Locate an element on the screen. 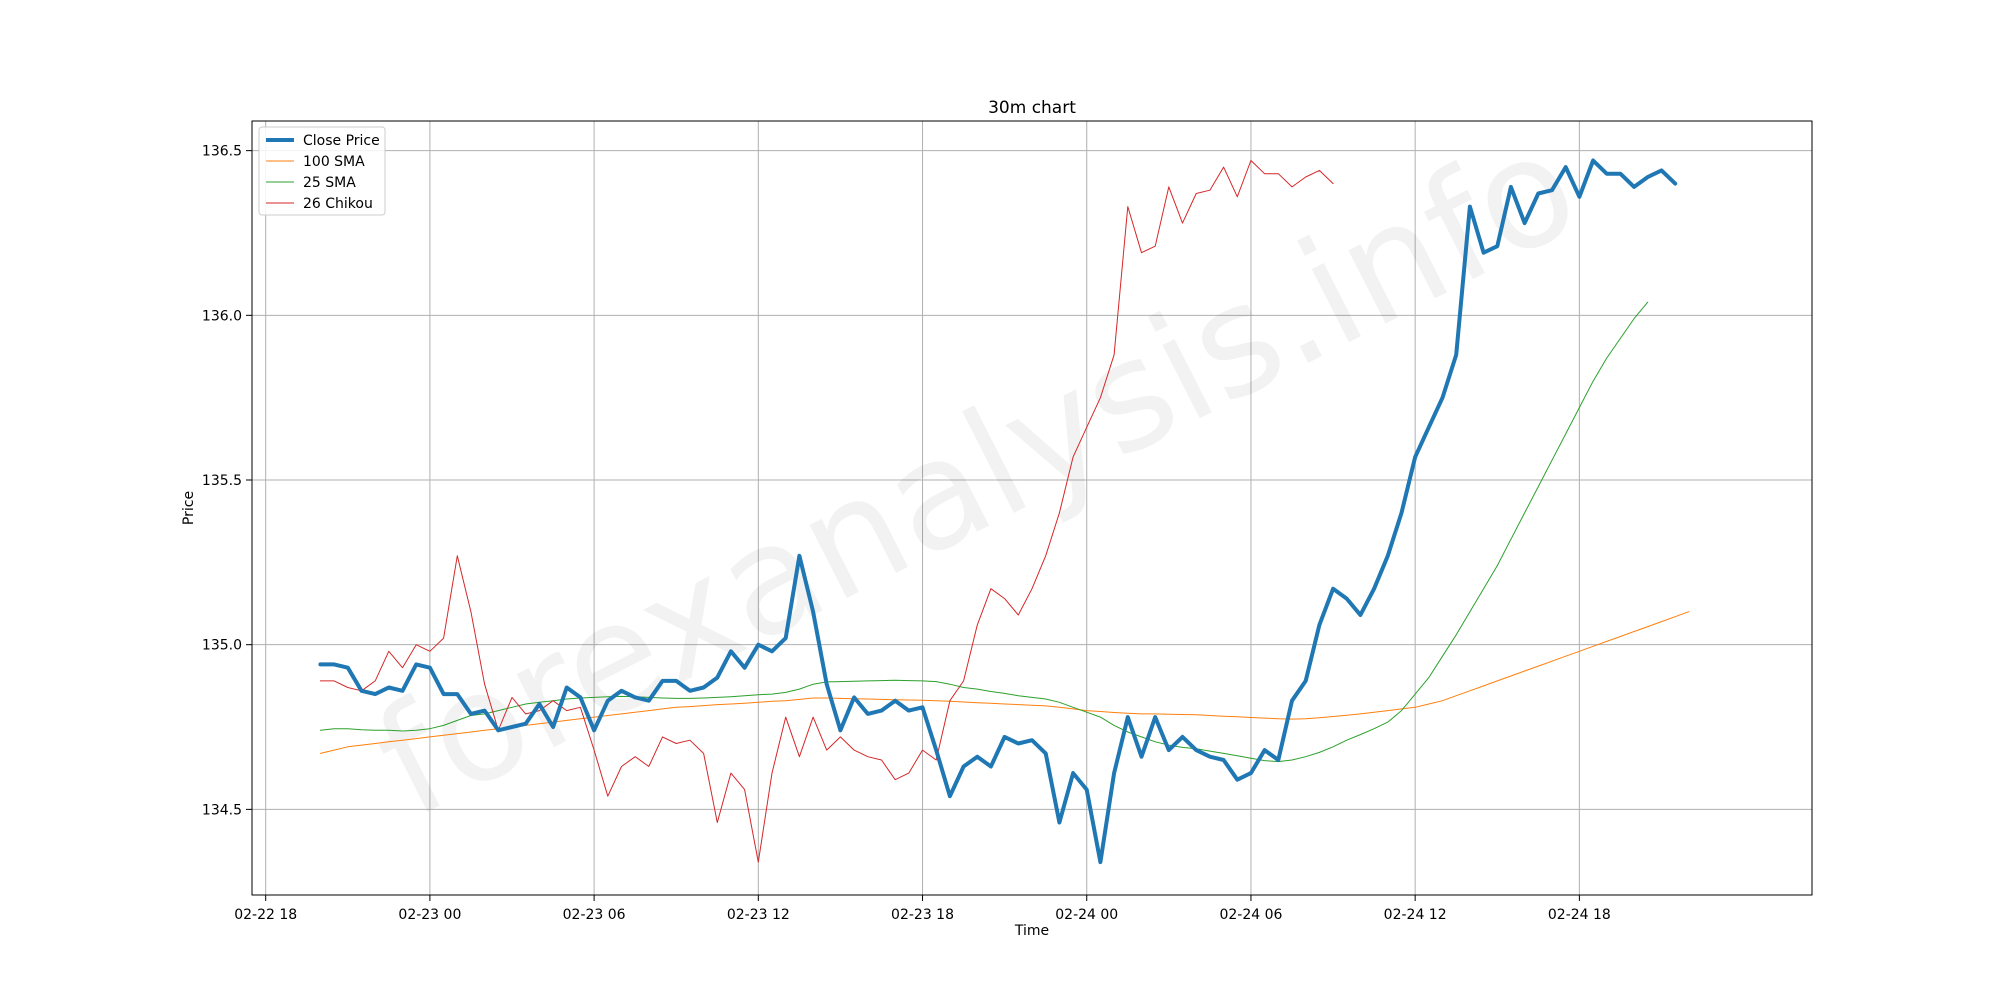 This screenshot has height=1000, width=2000. legend-label: 26 Chikou is located at coordinates (338, 204).